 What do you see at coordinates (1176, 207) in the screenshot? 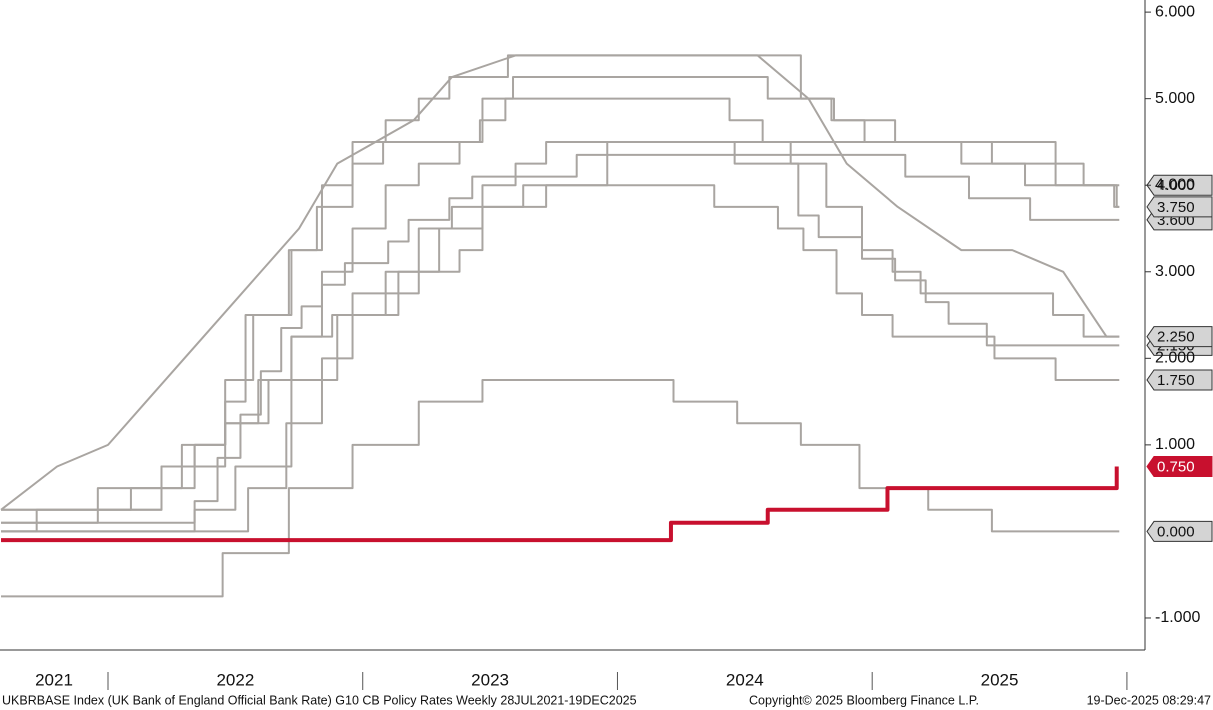
I see `end-label: 3.750` at bounding box center [1176, 207].